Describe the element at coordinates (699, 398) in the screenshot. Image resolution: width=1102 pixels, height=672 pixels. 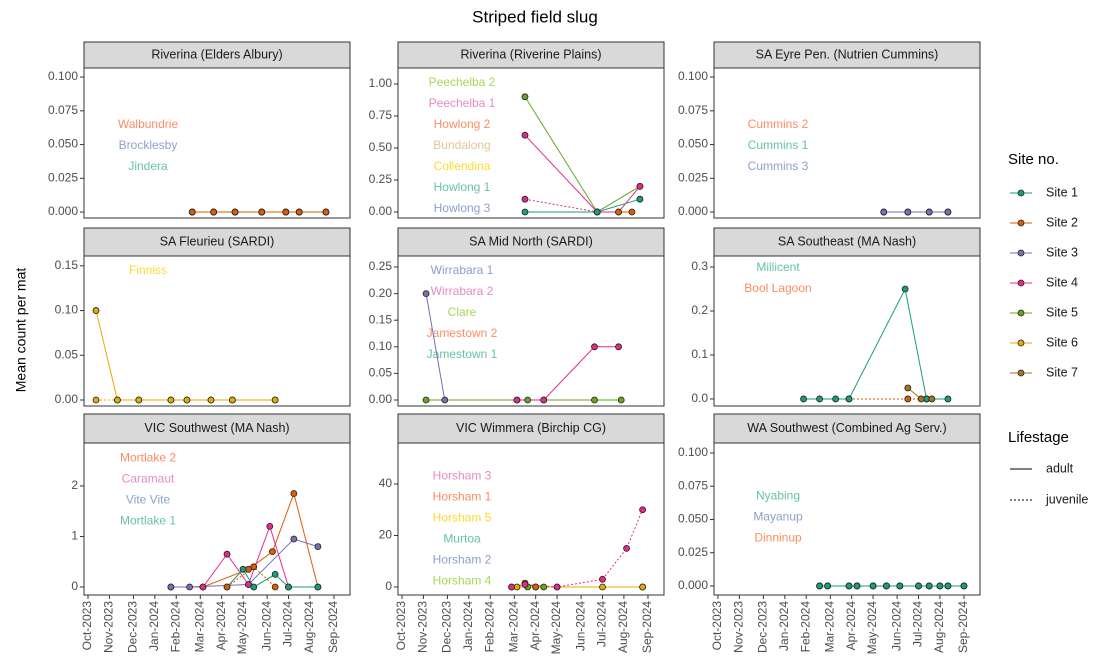
I see `y-tick-label: 0.0` at that location.